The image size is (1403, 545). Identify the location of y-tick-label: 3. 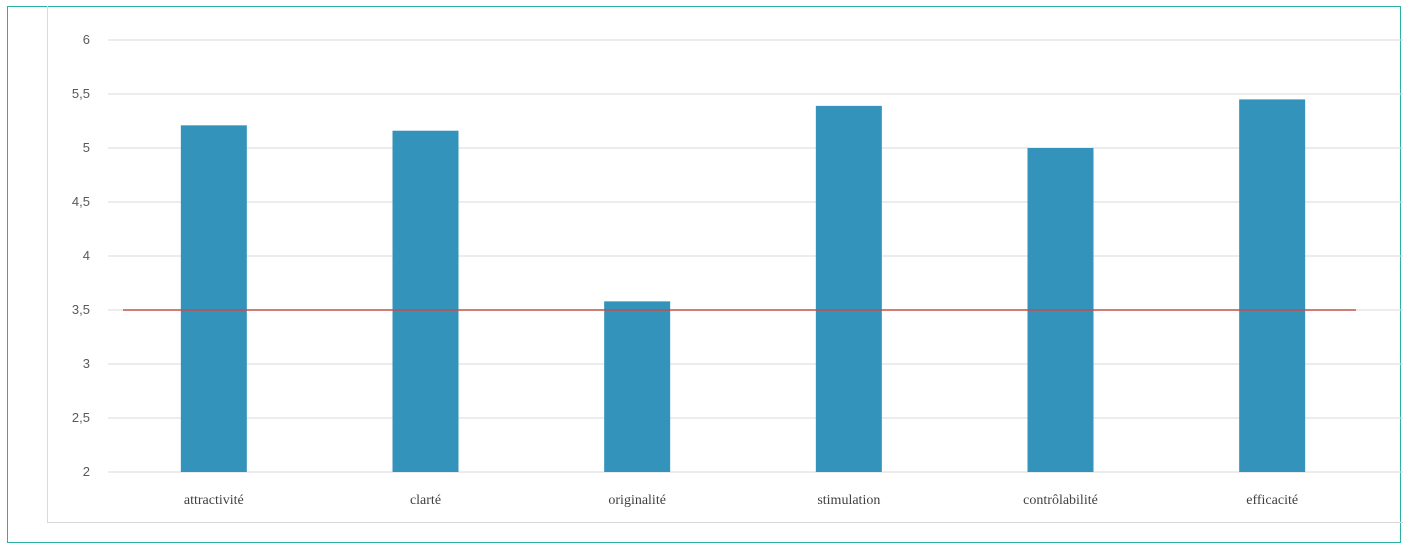
(86, 363).